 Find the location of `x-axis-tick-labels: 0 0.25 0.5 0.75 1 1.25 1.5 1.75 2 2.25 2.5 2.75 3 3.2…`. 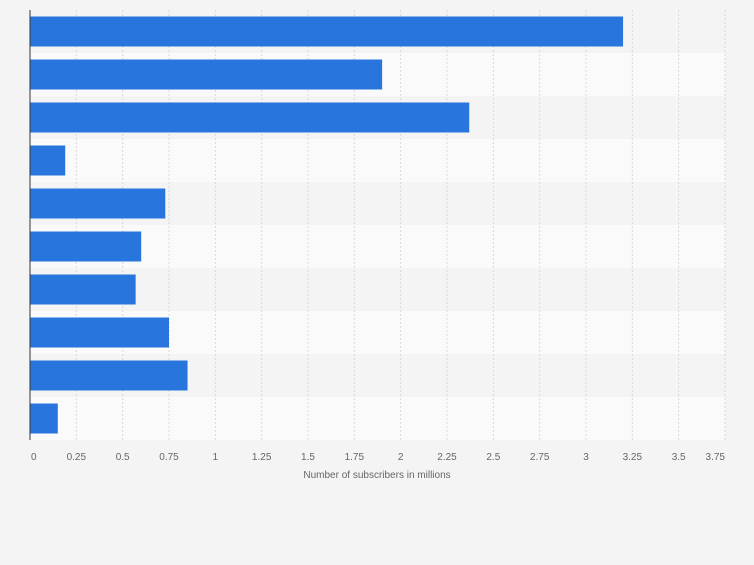

x-axis-tick-labels: 0 0.25 0.5 0.75 1 1.25 1.5 1.75 2 2.25 2.5 2.75 3 3.2… is located at coordinates (378, 457).